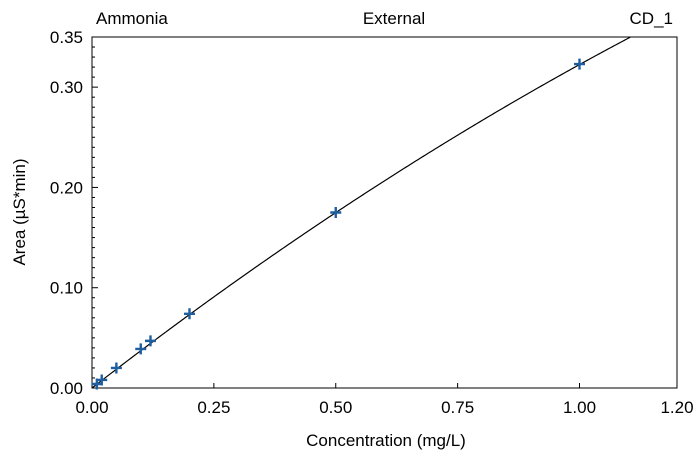 Image resolution: width=698 pixels, height=450 pixels. What do you see at coordinates (579, 407) in the screenshot?
I see `x-tick-label: 1.00` at bounding box center [579, 407].